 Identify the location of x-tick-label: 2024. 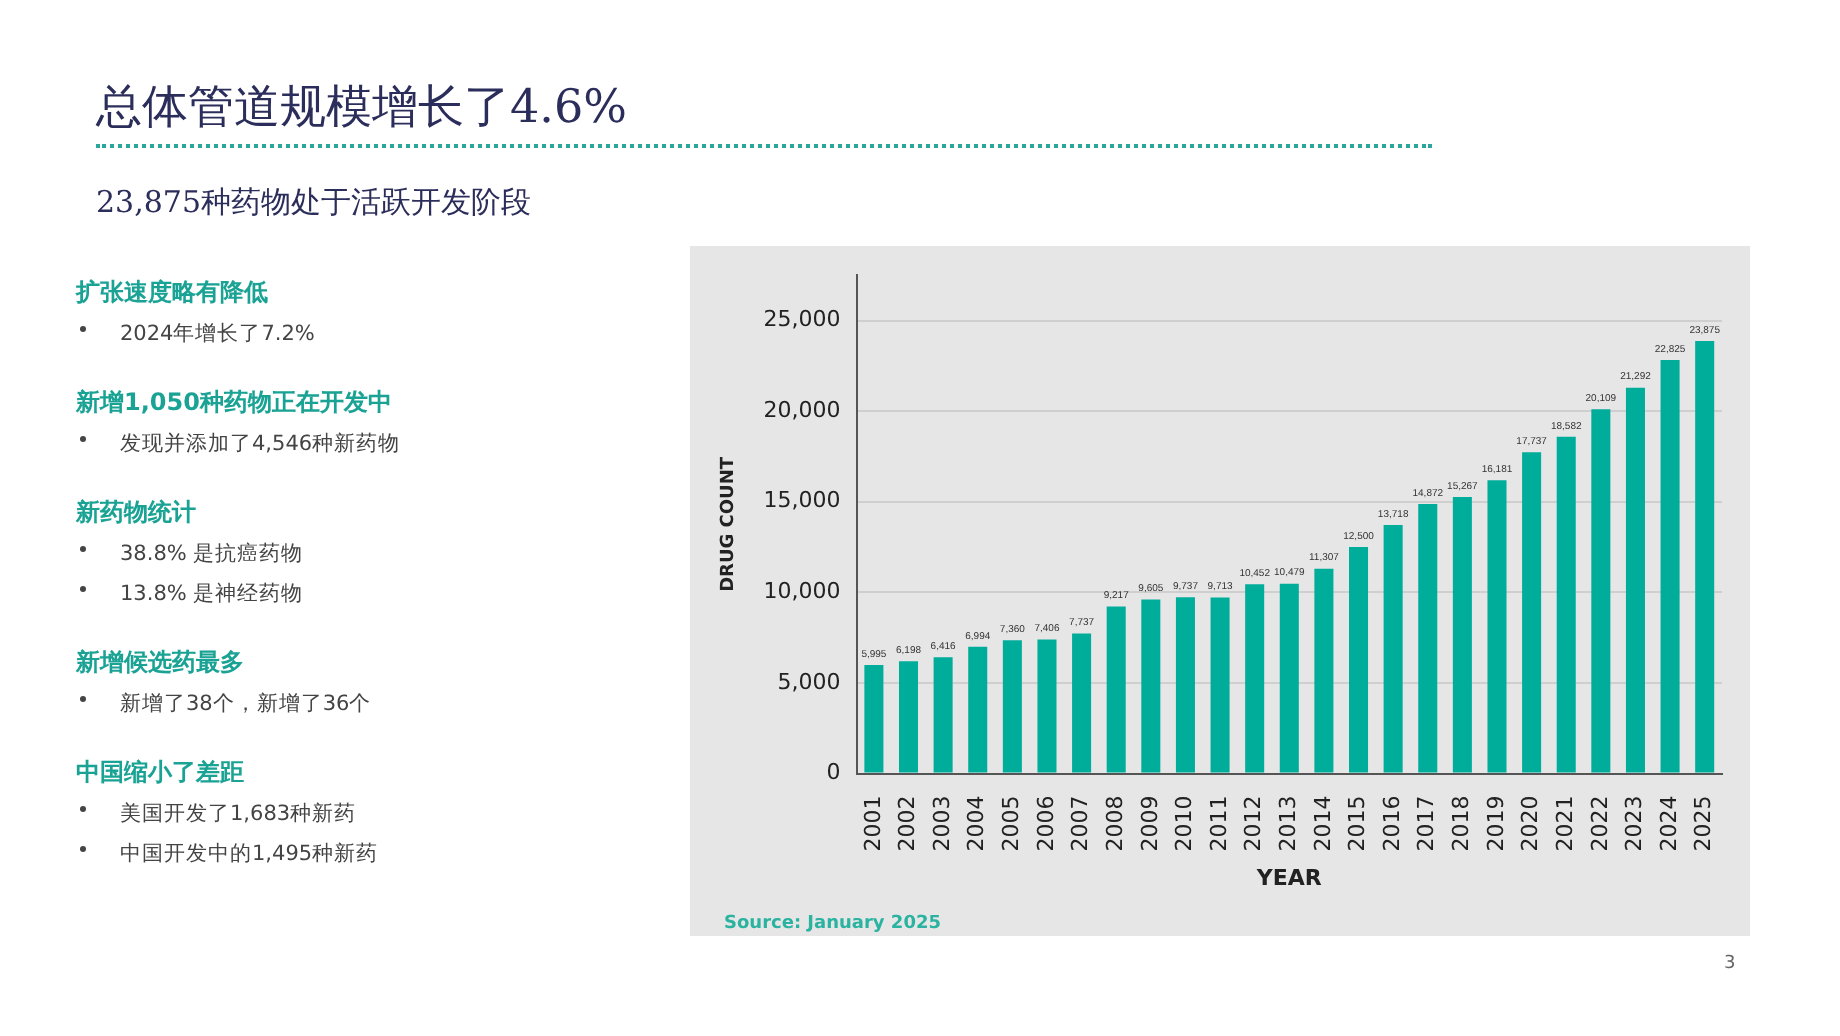
(1668, 823).